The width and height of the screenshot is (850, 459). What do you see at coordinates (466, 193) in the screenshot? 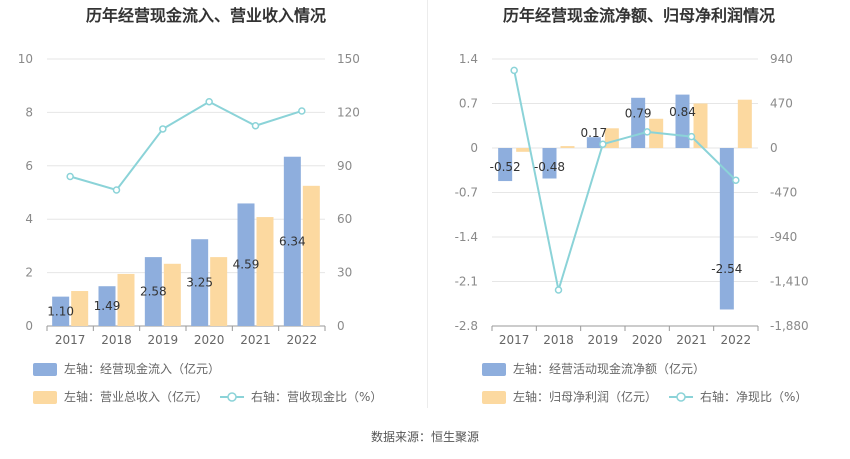
I see `y-left-tick-label: -0.7` at bounding box center [466, 193].